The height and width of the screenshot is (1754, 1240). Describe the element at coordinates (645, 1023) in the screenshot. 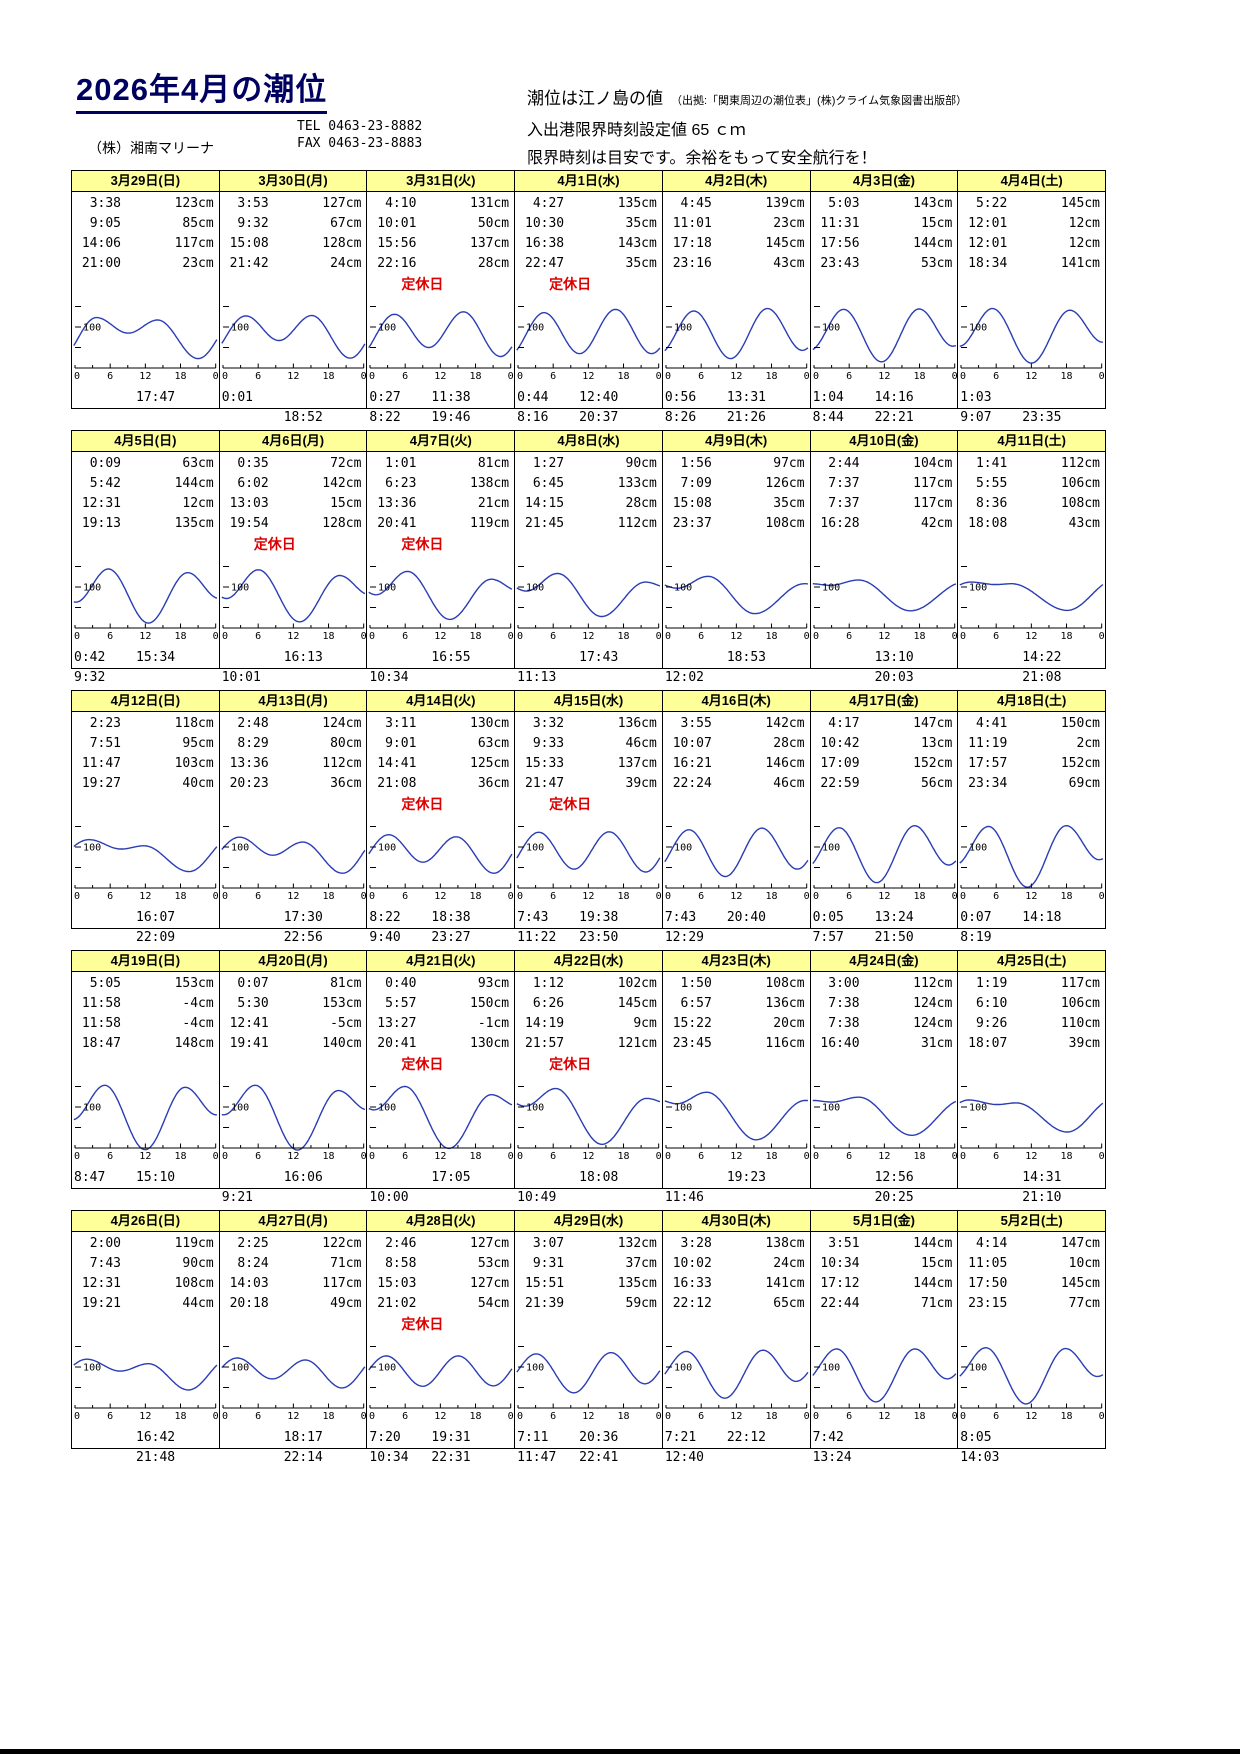

I see `tide-height: 9cm` at that location.